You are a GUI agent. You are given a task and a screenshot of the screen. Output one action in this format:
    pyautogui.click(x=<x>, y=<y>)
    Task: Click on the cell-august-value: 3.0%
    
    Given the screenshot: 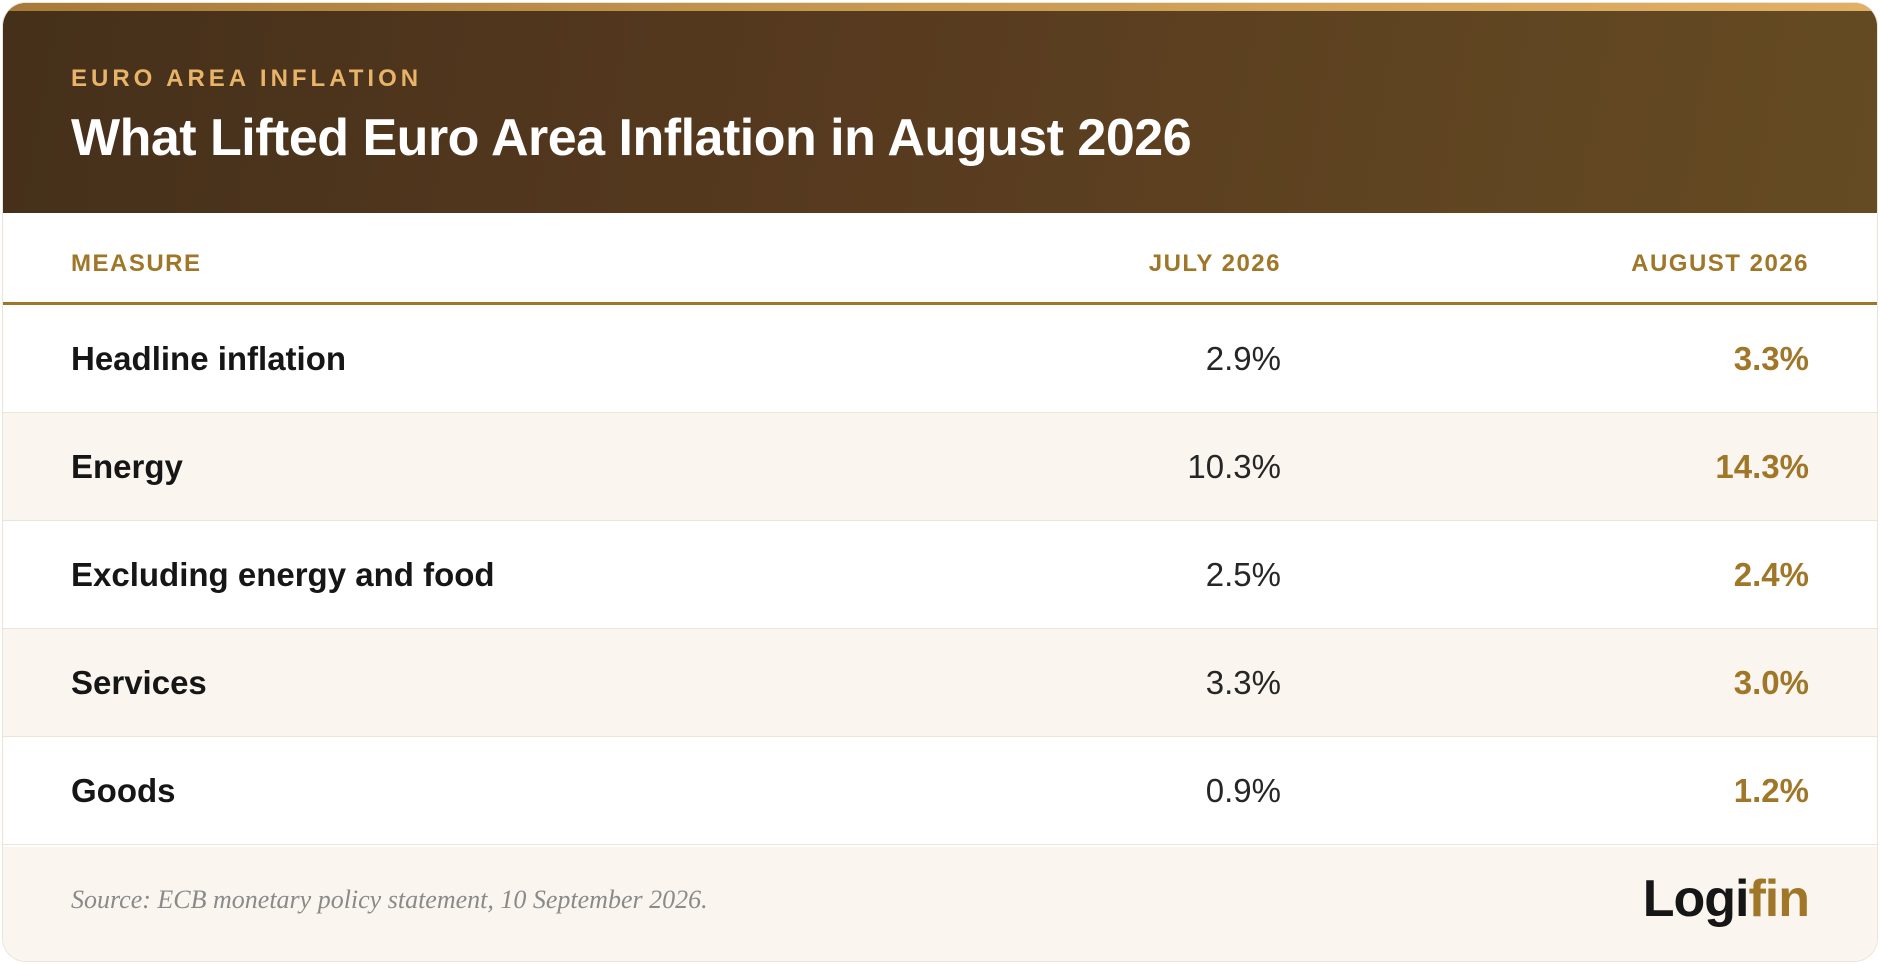 What is the action you would take?
    pyautogui.click(x=1771, y=682)
    